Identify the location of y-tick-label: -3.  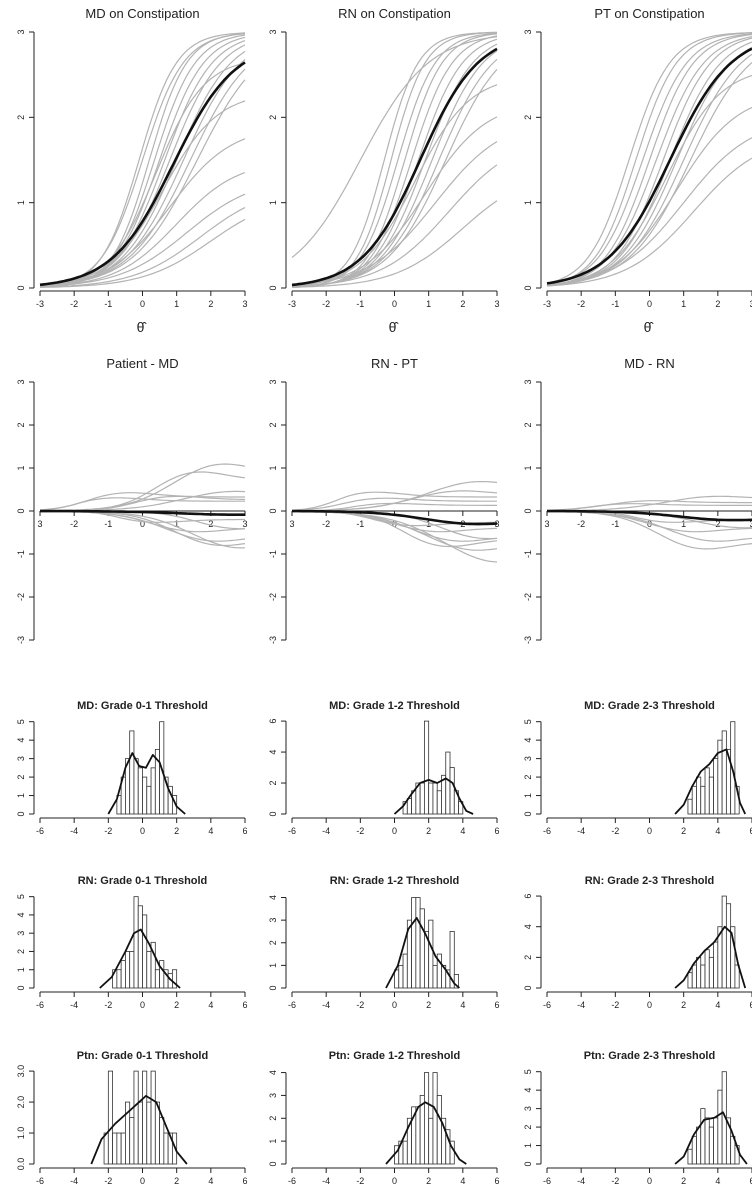
(528, 640).